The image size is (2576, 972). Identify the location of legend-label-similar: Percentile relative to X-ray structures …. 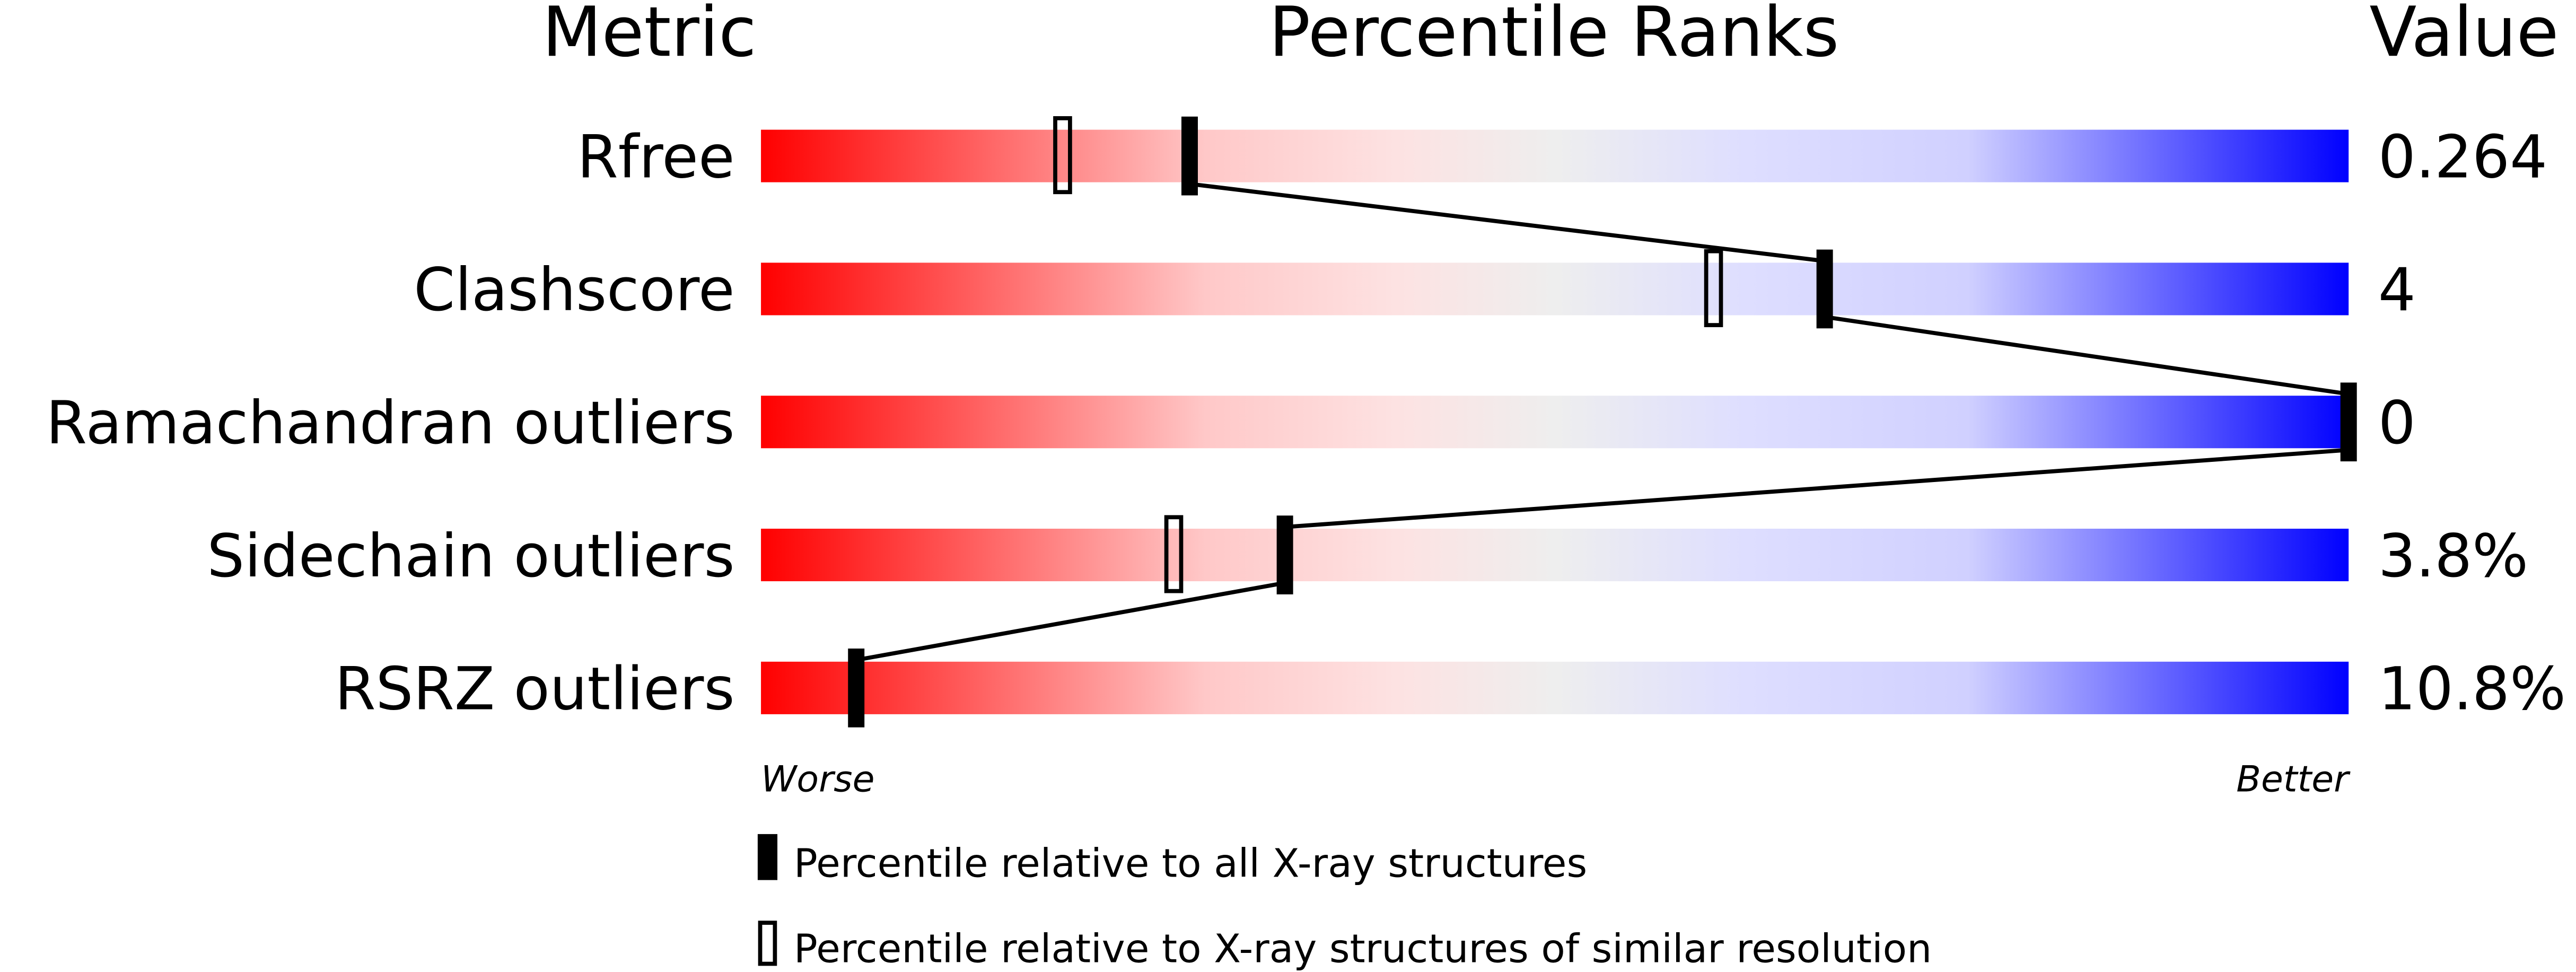
(1363, 948).